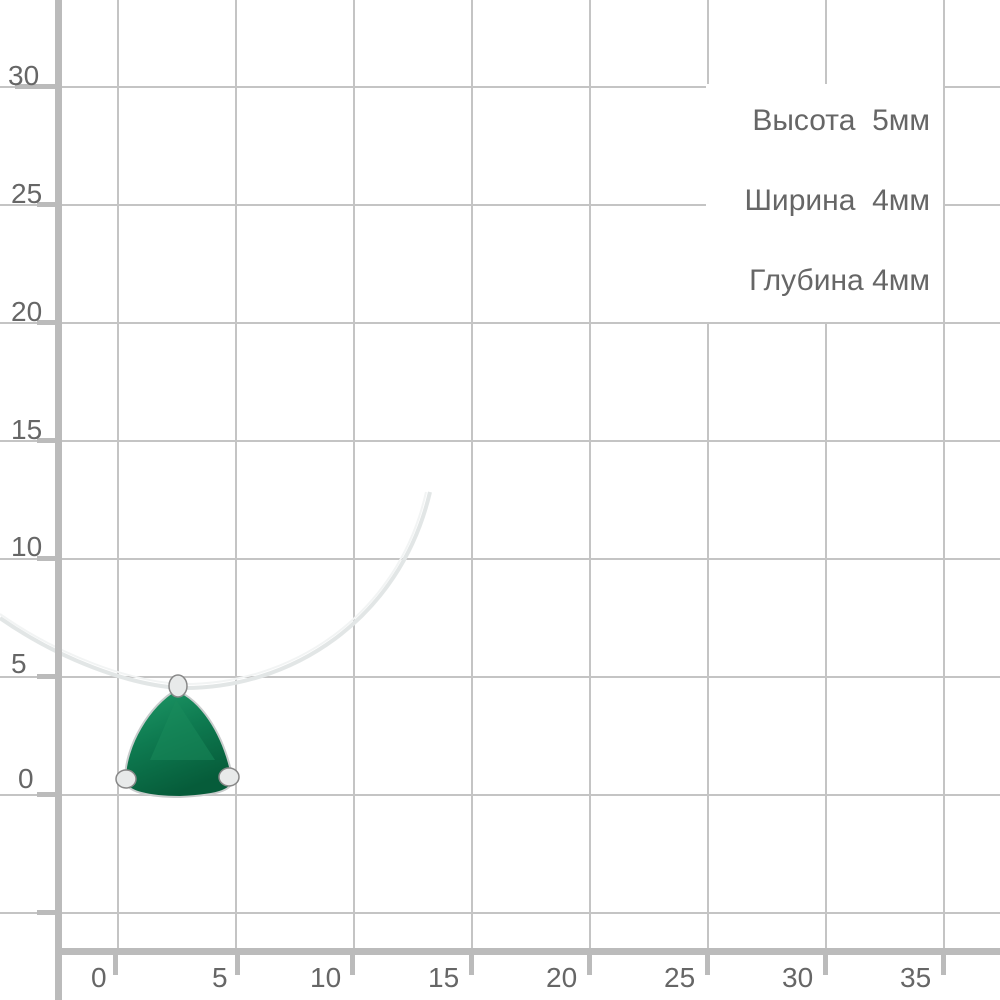  What do you see at coordinates (804, 120) in the screenshot?
I see `spec-label: Высота` at bounding box center [804, 120].